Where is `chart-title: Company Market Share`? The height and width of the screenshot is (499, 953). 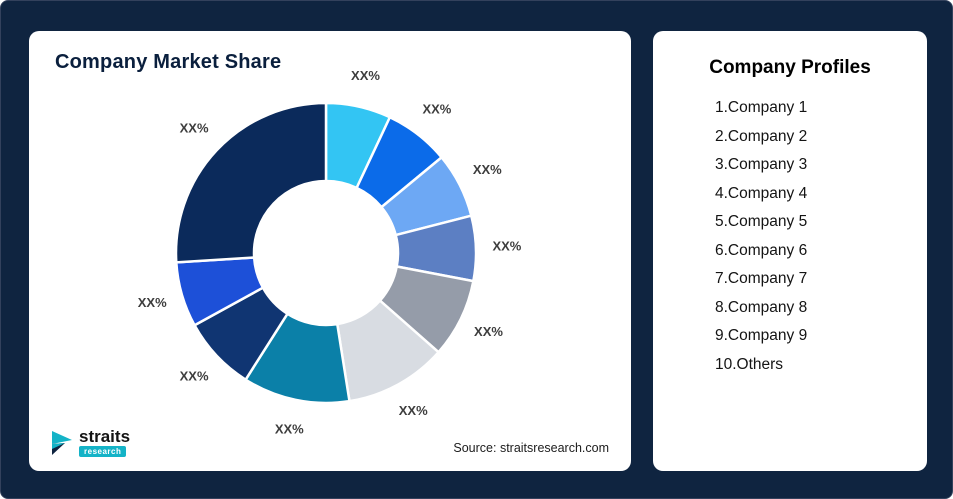 chart-title: Company Market Share is located at coordinates (168, 62).